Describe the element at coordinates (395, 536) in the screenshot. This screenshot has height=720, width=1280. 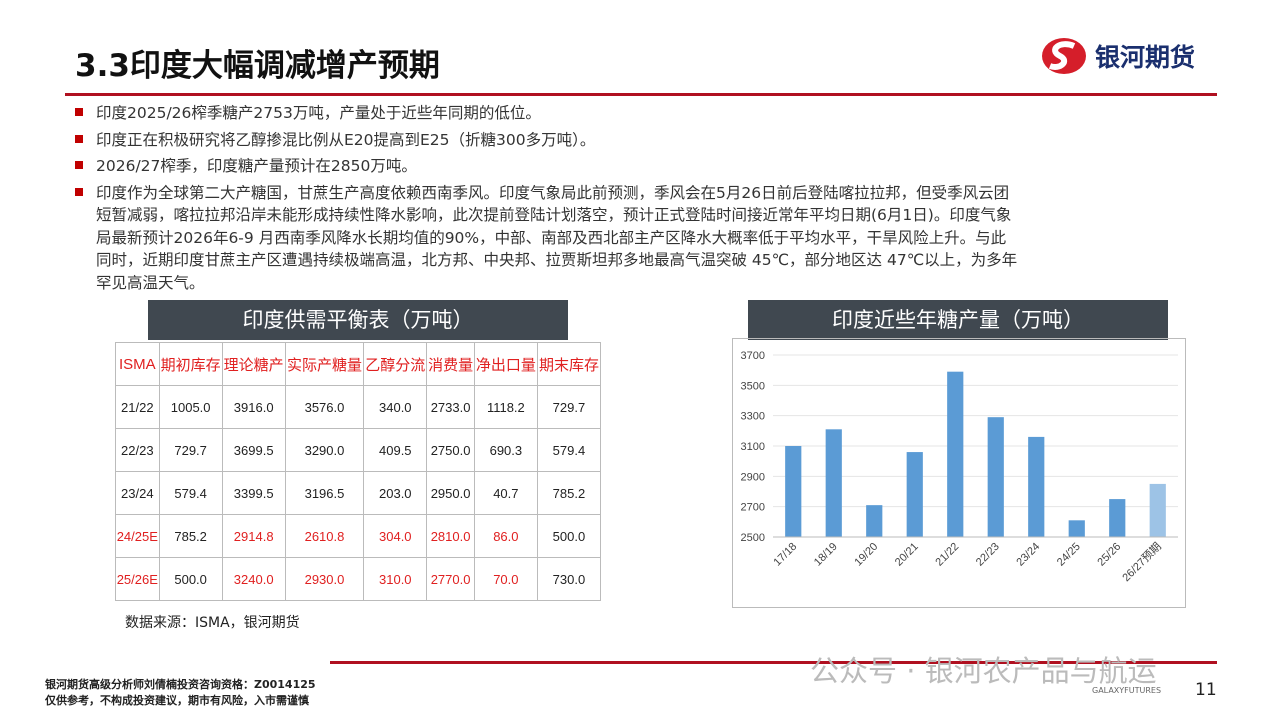
I see `table-cell: 304.0` at that location.